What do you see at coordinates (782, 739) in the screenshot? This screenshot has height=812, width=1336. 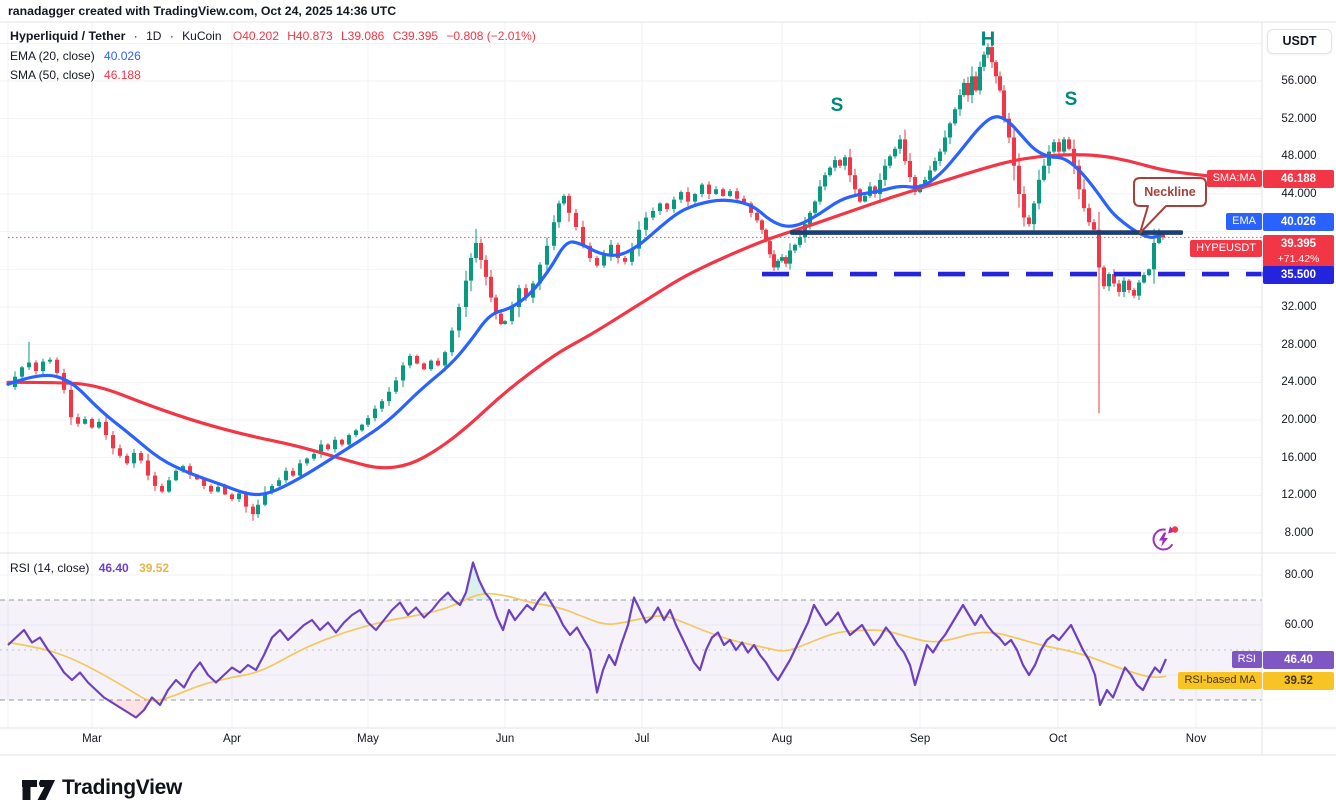 I see `time-axis-label: Aug` at bounding box center [782, 739].